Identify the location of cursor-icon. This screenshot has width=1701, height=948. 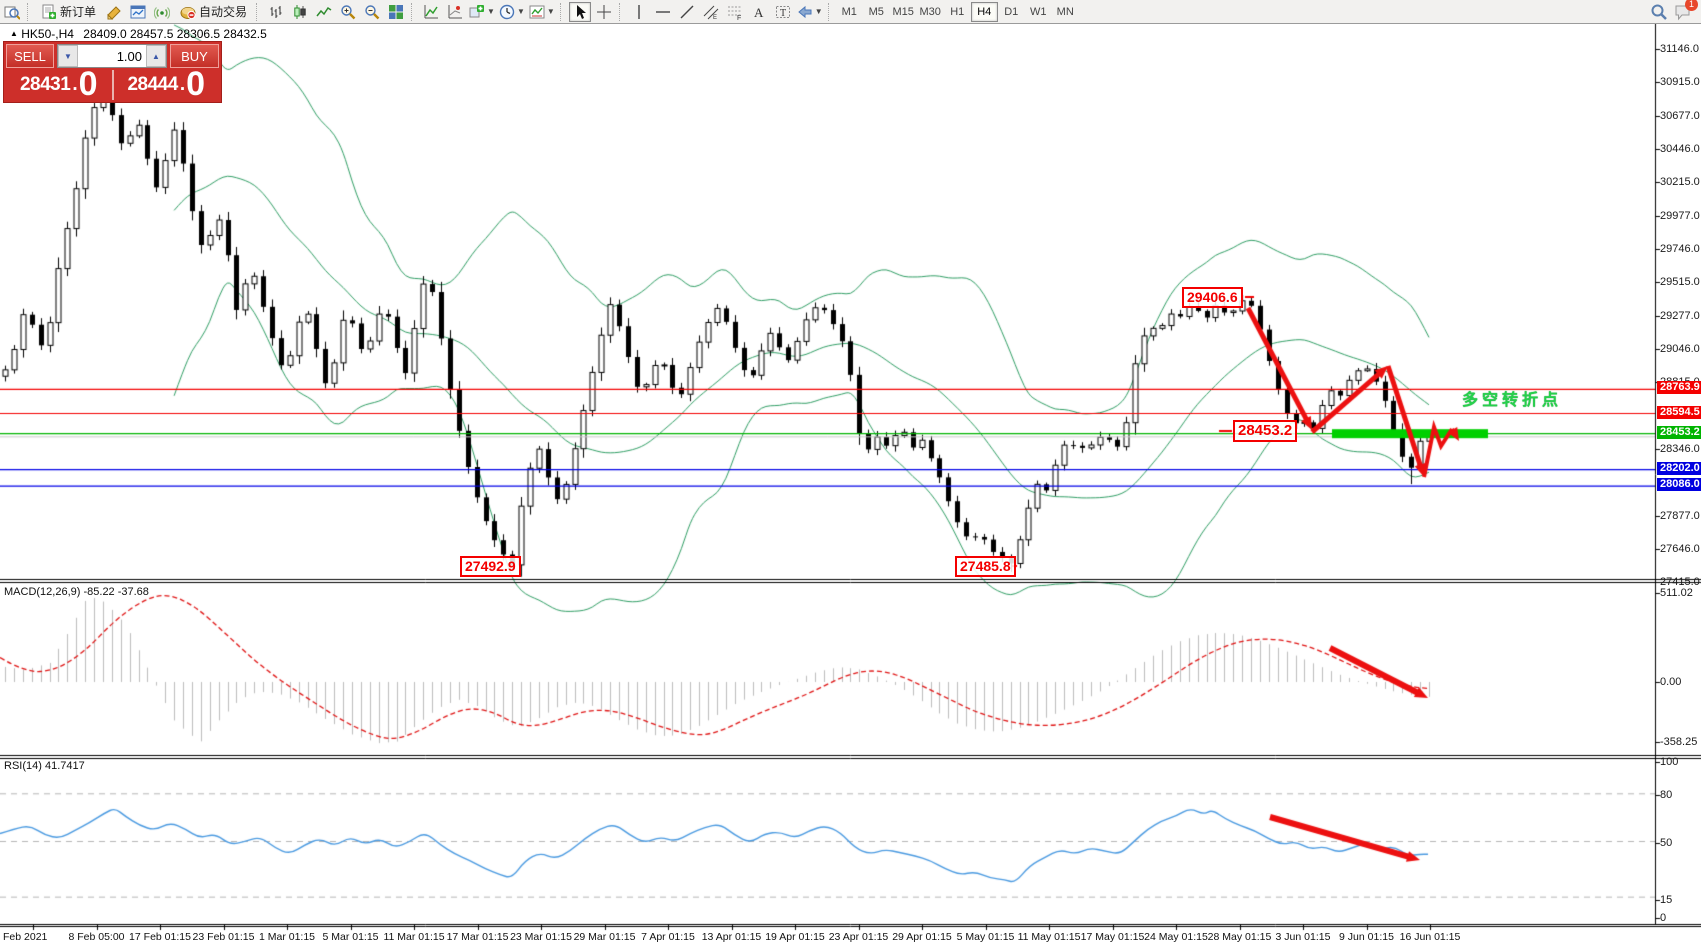
(580, 12).